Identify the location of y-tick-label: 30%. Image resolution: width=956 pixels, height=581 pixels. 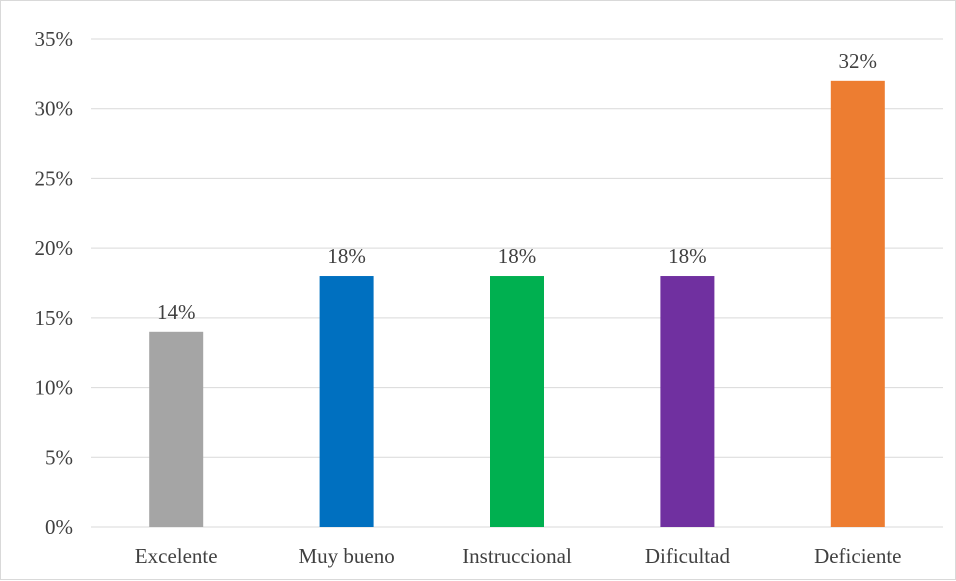
(54, 109).